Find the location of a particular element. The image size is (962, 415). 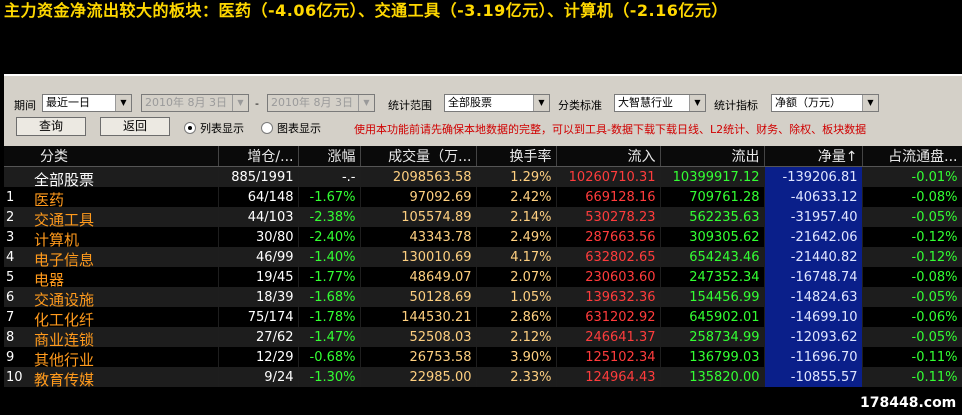

cell-turnover: 1.29% is located at coordinates (516, 176).